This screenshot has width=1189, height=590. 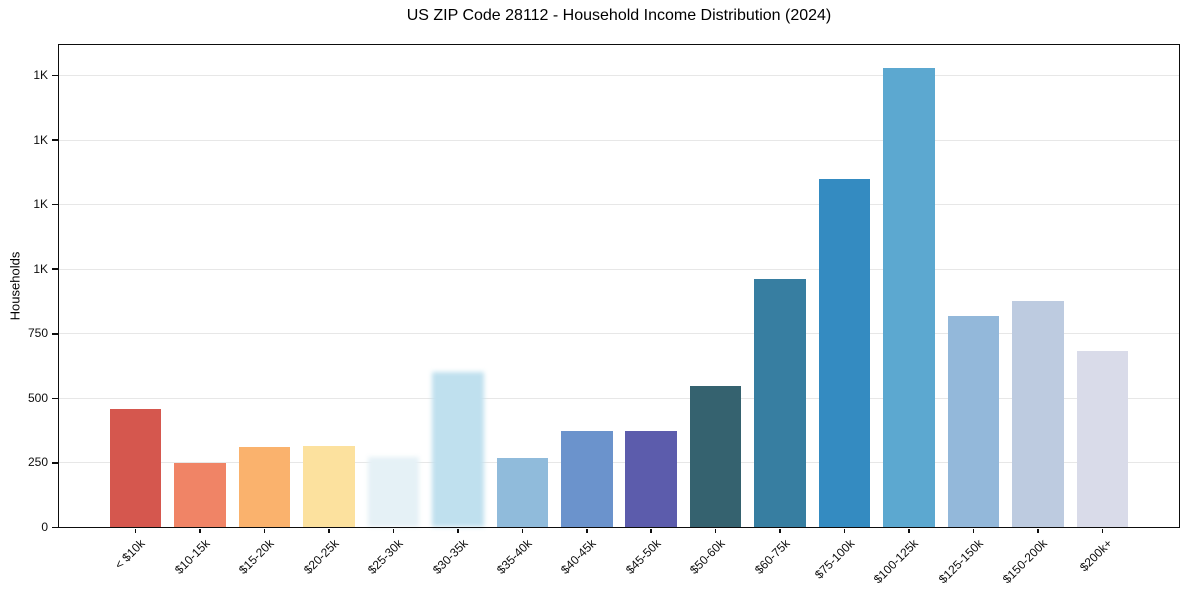 What do you see at coordinates (200, 495) in the screenshot?
I see `bar-10-15k` at bounding box center [200, 495].